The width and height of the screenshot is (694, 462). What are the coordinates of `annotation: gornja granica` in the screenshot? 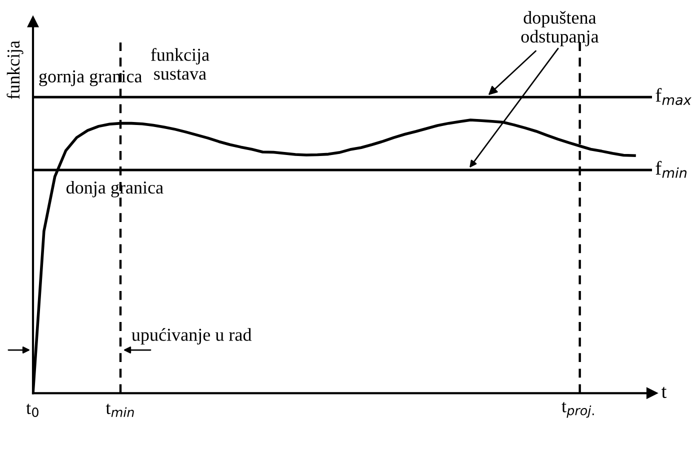 It's located at (90, 78).